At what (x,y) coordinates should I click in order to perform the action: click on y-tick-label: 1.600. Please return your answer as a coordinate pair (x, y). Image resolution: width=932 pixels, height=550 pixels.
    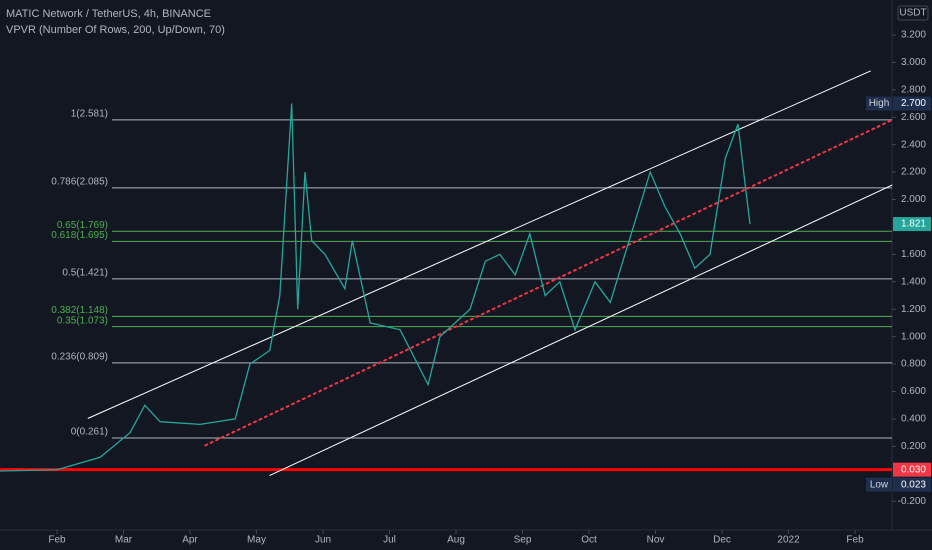
    Looking at the image, I should click on (913, 254).